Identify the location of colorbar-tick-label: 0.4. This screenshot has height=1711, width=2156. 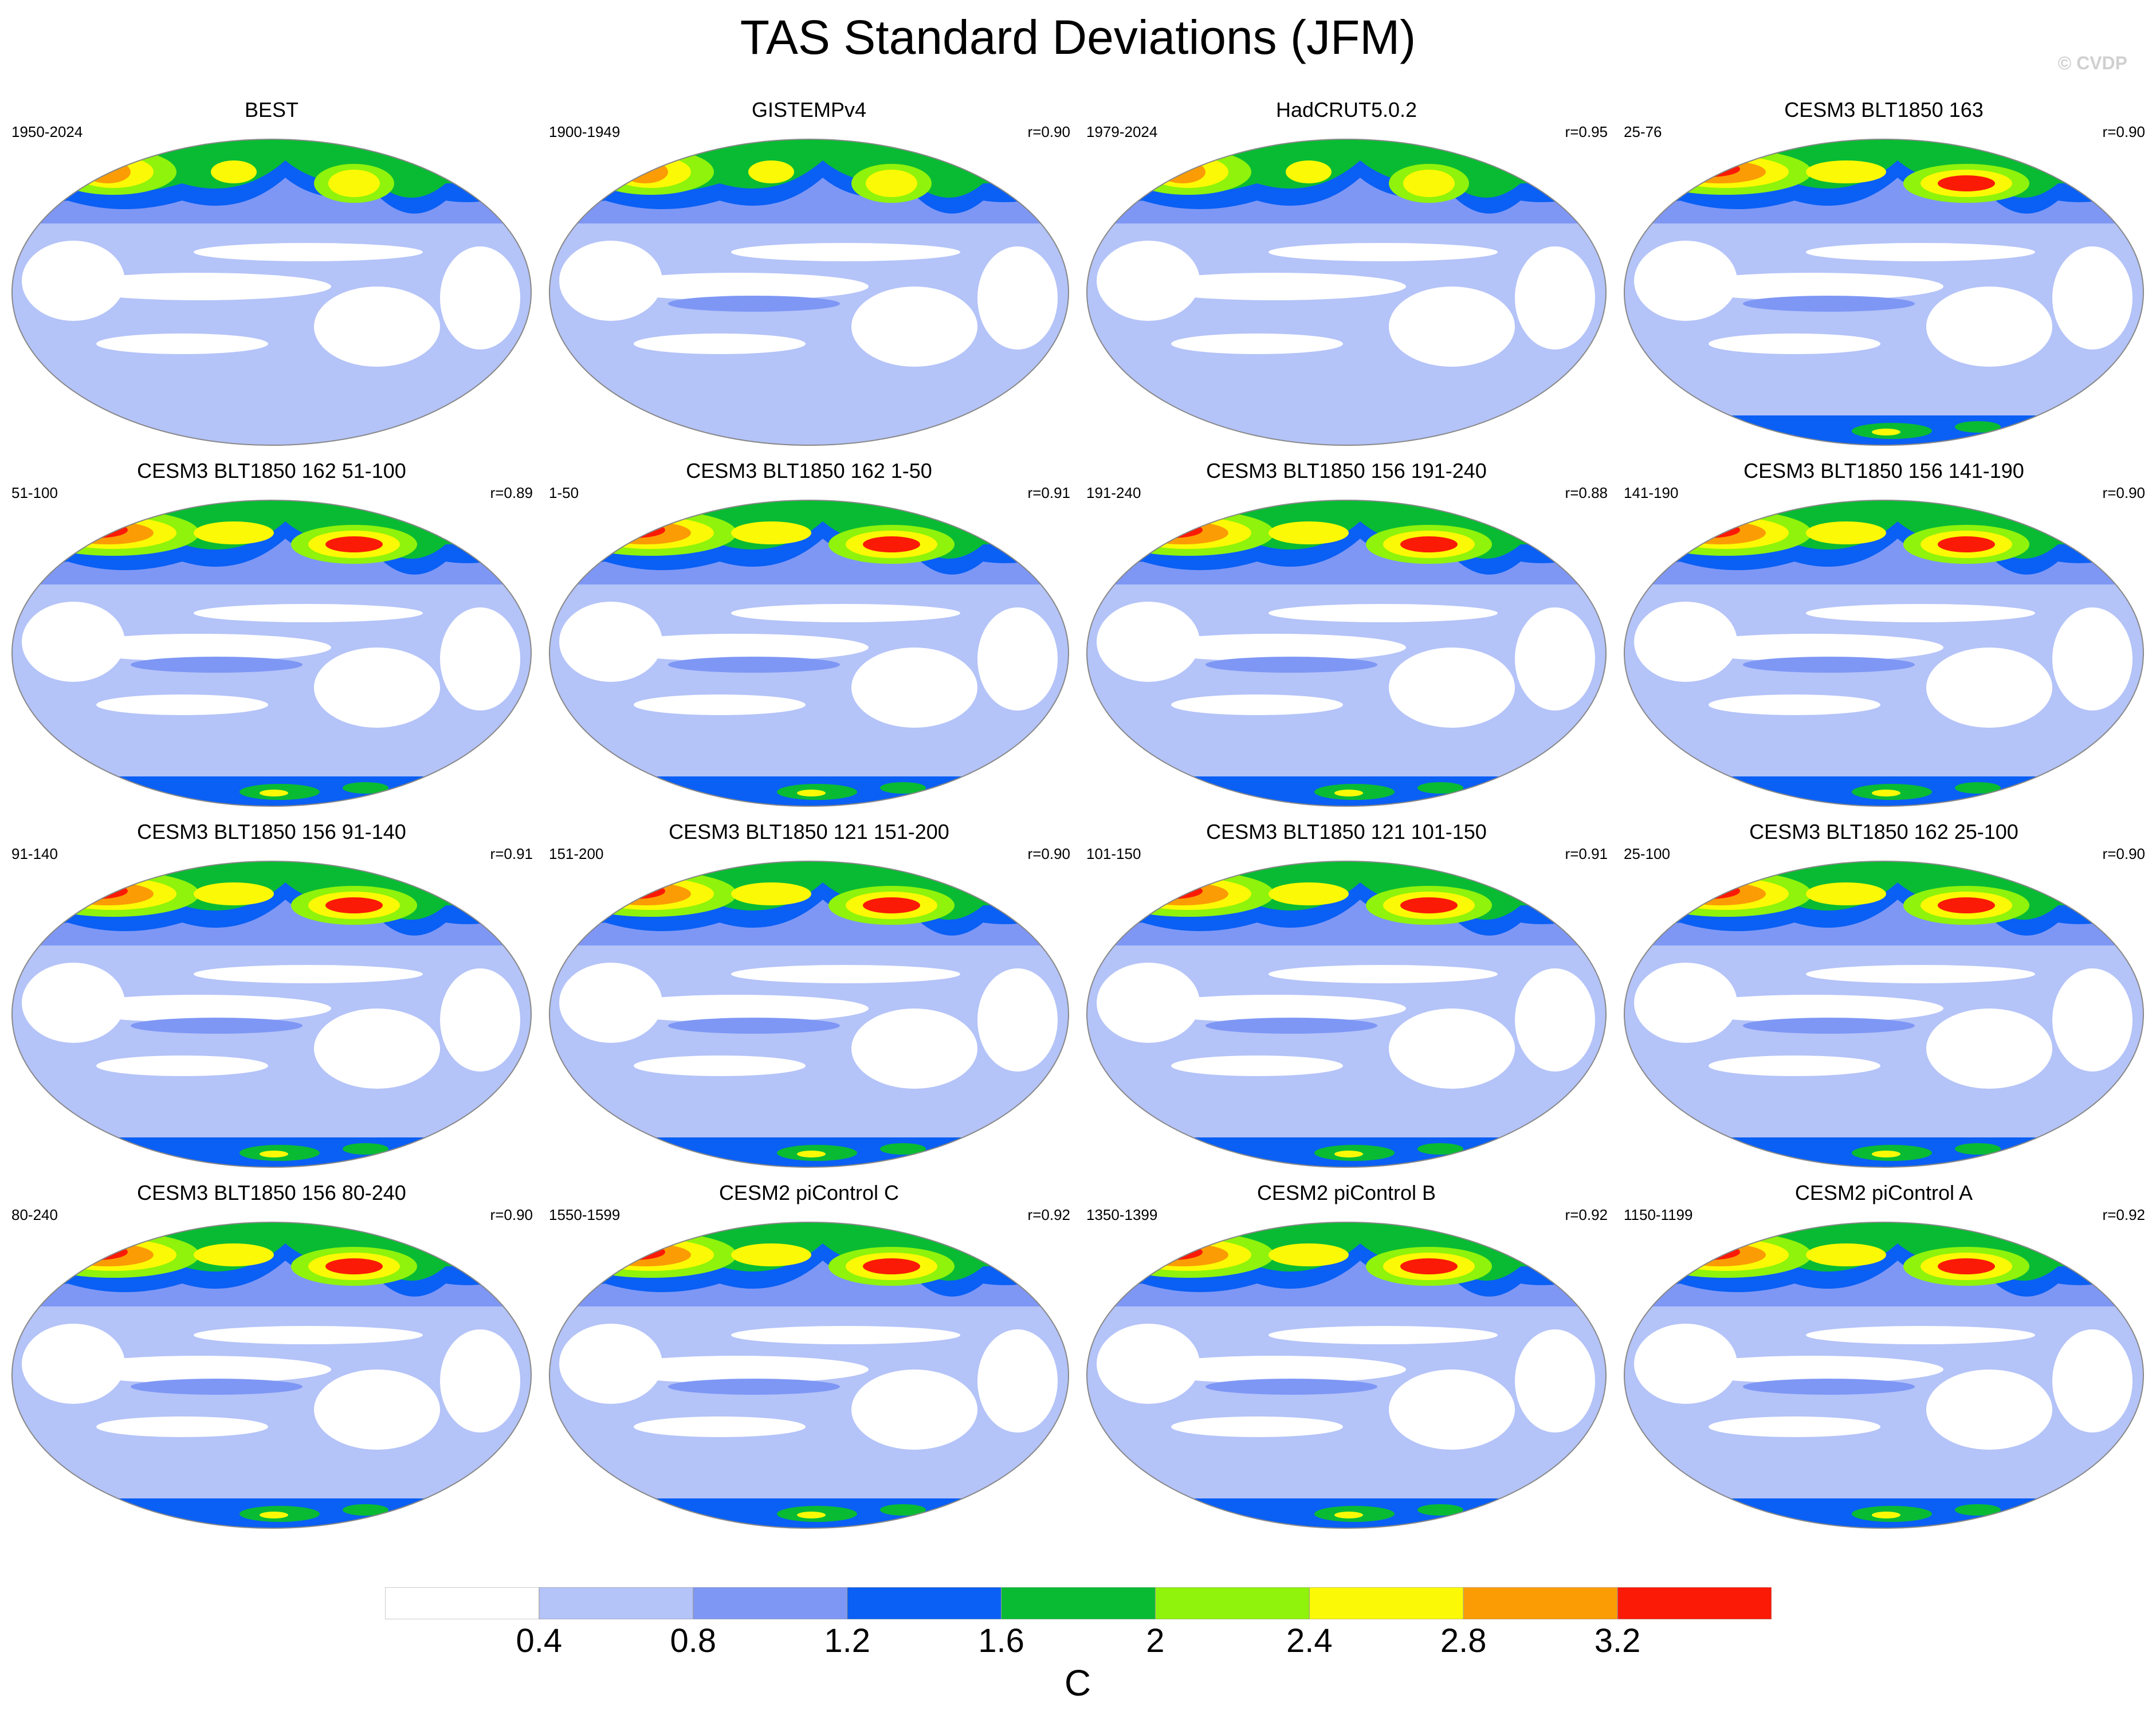
(539, 1640).